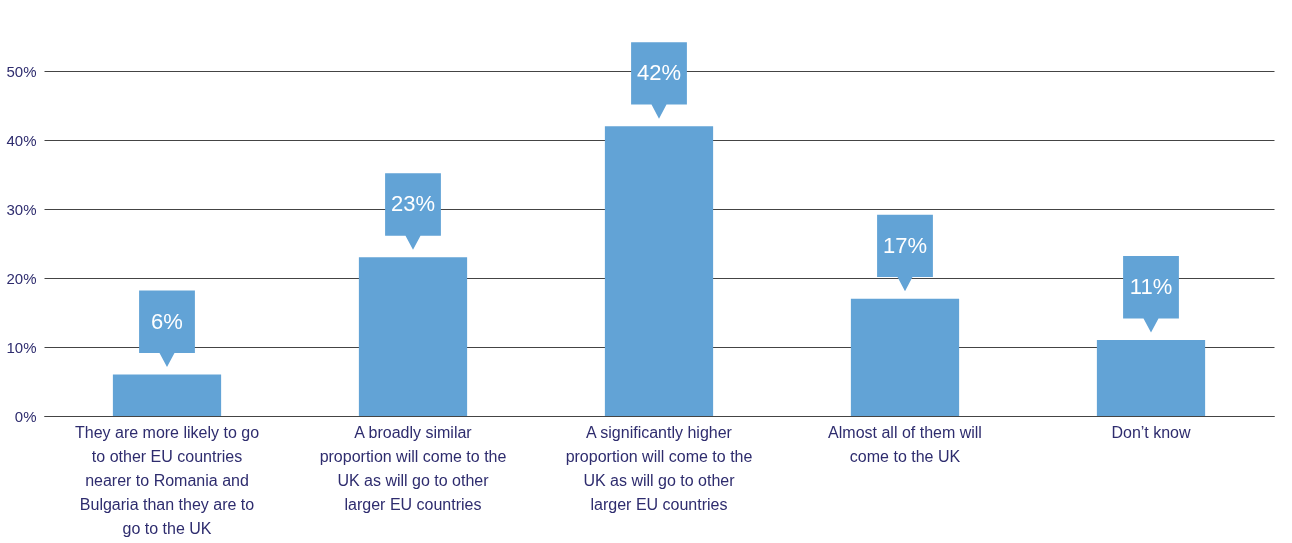 The width and height of the screenshot is (1292, 543). I want to click on x-tick-label: They are more likely to go to other EU countries nearer to Romania and Bulgaria than they are to go to the UK, so click(167, 480).